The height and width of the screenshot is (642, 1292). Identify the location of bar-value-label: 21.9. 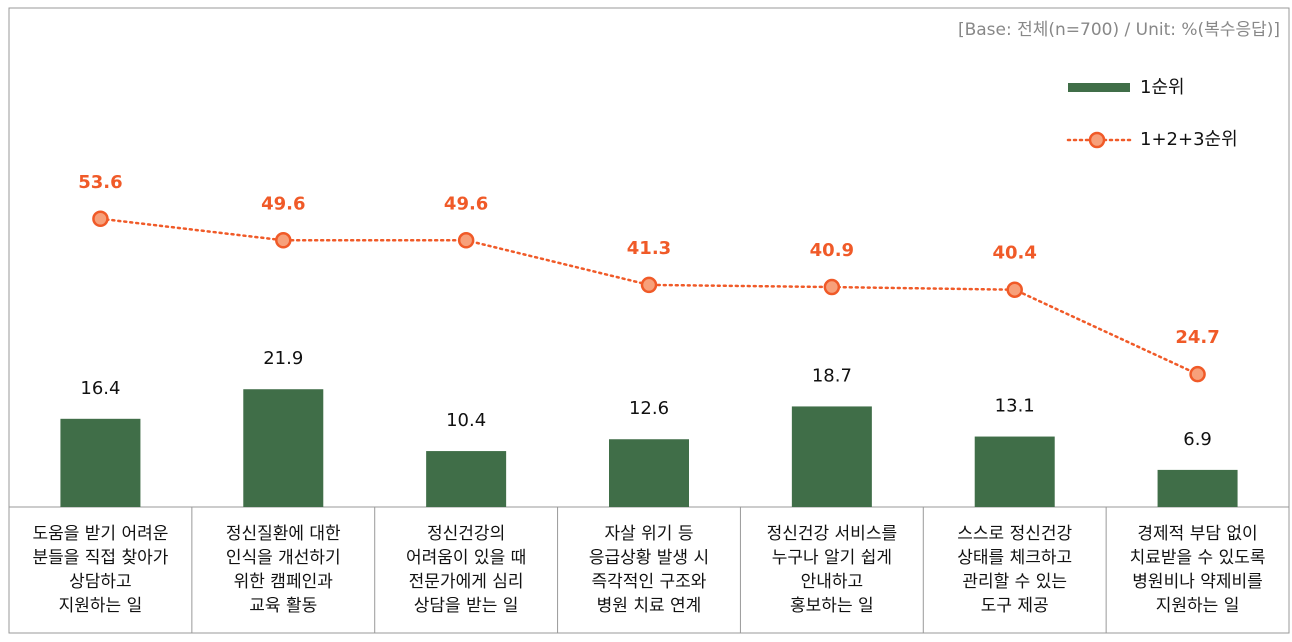
(283, 358).